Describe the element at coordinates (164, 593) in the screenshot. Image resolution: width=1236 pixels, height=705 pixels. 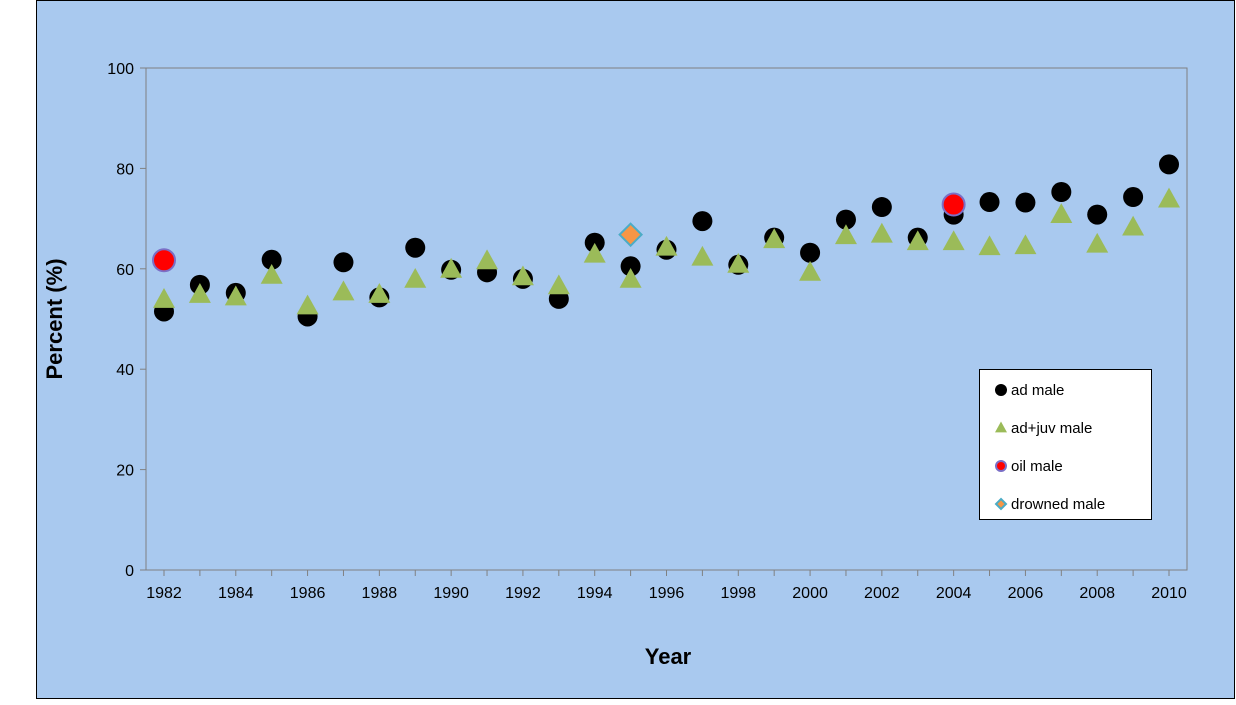
I see `x-tick-label: 1982` at that location.